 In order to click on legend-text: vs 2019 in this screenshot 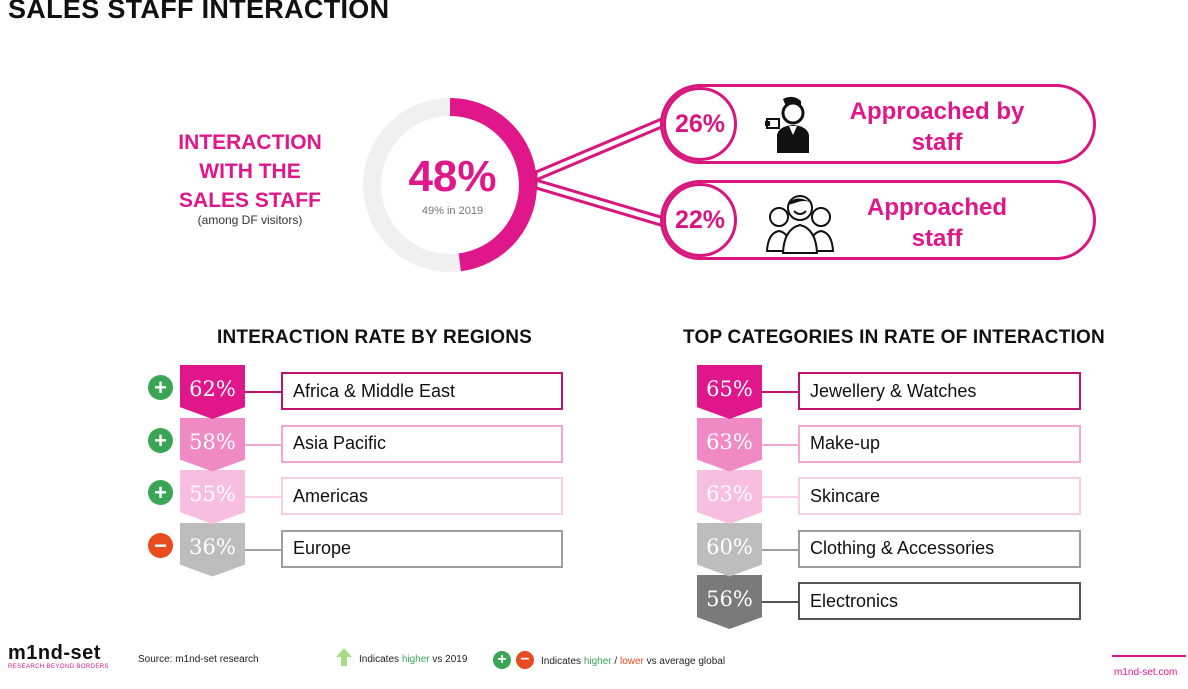, I will do `click(448, 659)`.